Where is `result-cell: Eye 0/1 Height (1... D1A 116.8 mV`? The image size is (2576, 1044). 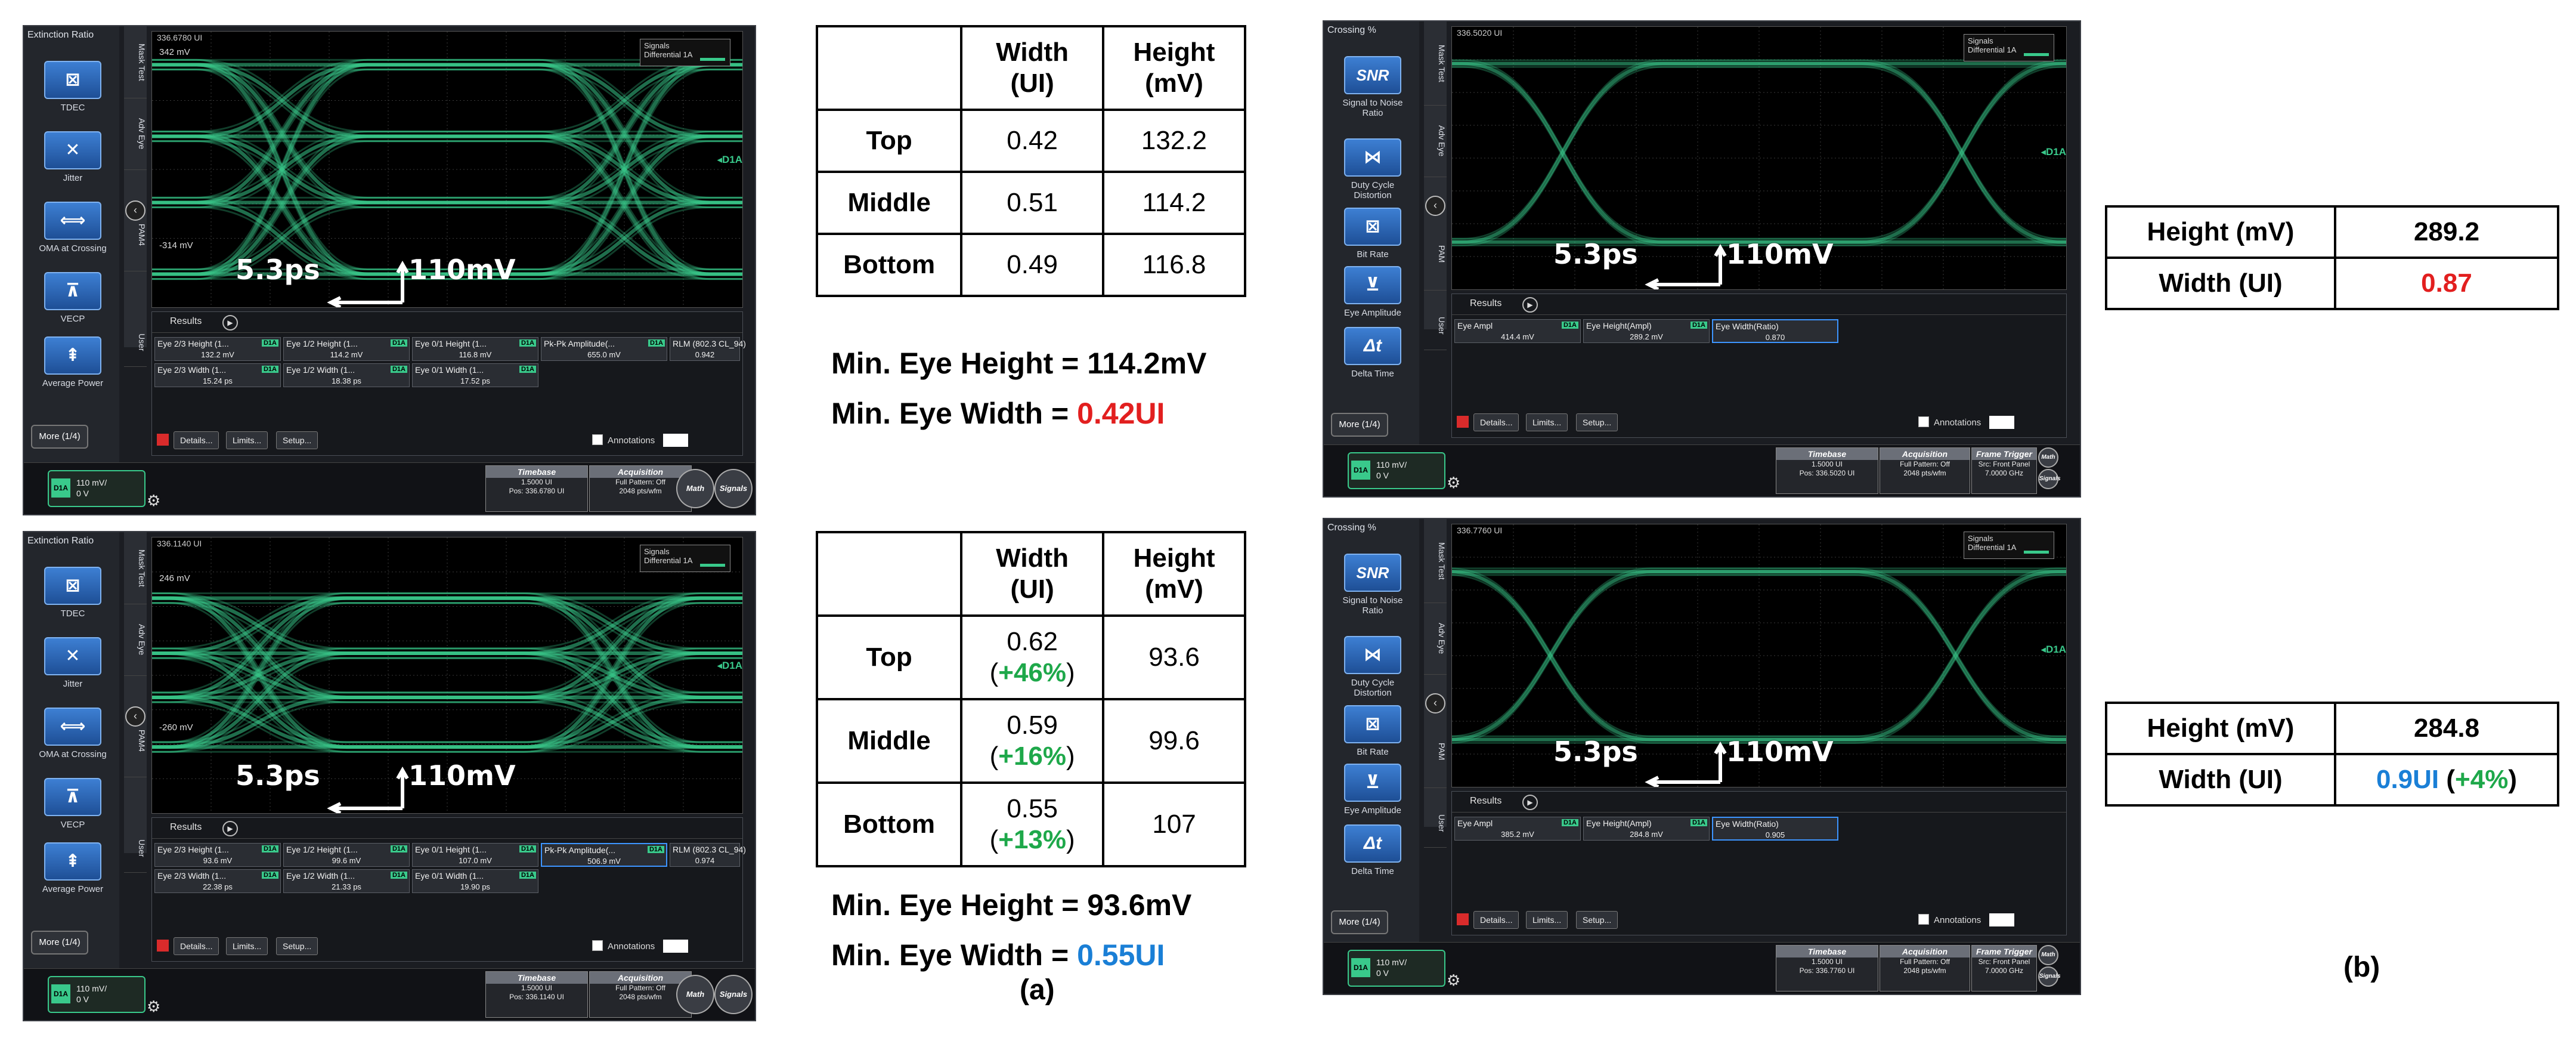
result-cell: Eye 0/1 Height (1... D1A 116.8 mV is located at coordinates (475, 349).